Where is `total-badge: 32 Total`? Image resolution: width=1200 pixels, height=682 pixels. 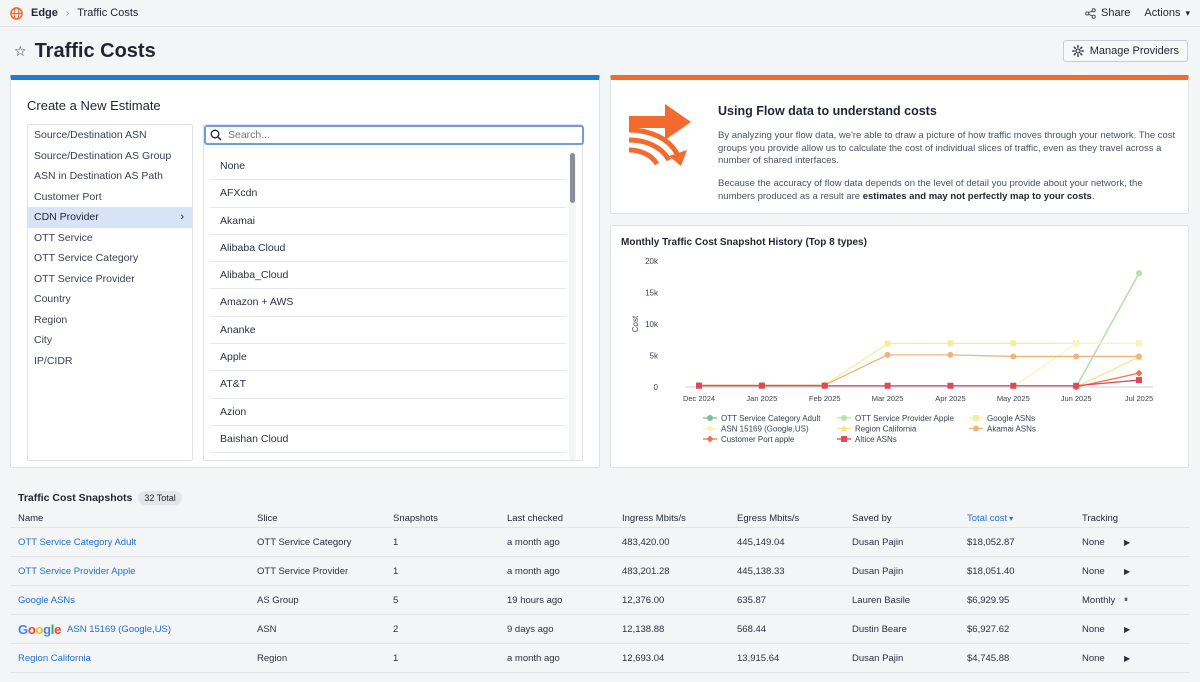 total-badge: 32 Total is located at coordinates (160, 498).